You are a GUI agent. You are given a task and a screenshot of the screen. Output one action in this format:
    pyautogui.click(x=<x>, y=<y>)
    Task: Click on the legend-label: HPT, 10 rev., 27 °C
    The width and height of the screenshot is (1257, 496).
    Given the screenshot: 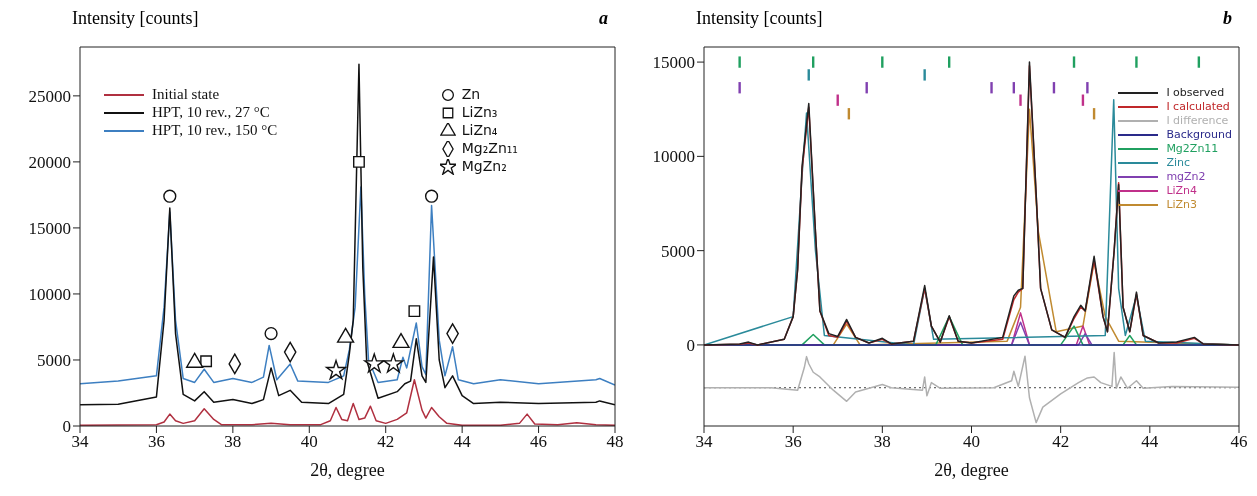 What is the action you would take?
    pyautogui.click(x=211, y=112)
    